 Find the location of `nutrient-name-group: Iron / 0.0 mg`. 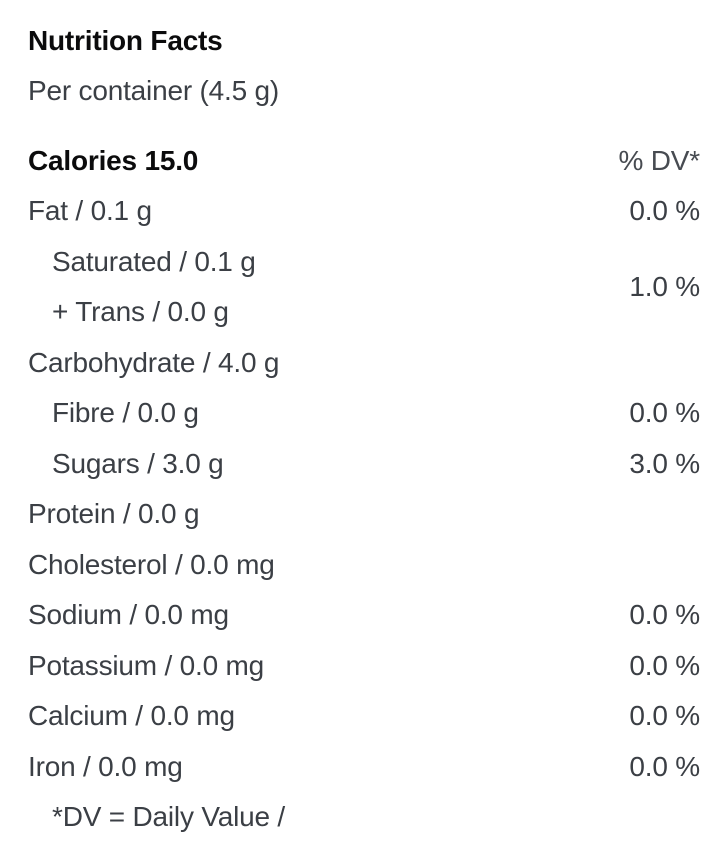

nutrient-name-group: Iron / 0.0 mg is located at coordinates (105, 767).